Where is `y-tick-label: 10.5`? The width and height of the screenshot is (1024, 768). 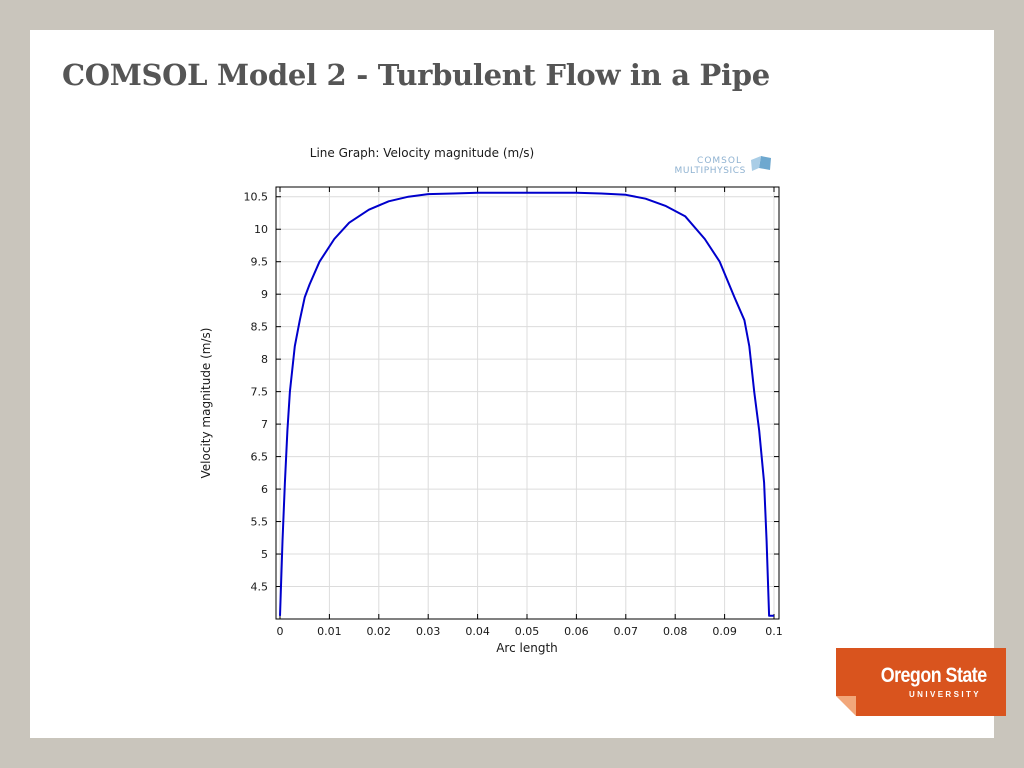
y-tick-label: 10.5 is located at coordinates (256, 197).